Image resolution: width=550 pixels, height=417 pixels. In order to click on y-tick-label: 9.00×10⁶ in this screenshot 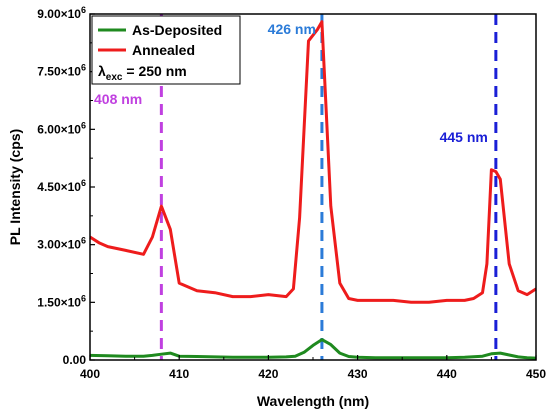, I will do `click(61, 13)`.